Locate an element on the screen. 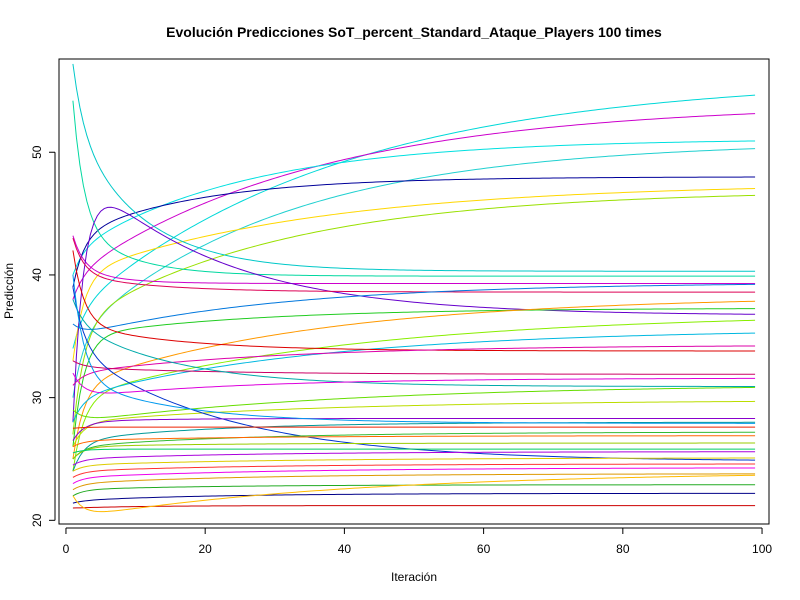 The width and height of the screenshot is (800, 600). y-tick-label: 20 is located at coordinates (37, 520).